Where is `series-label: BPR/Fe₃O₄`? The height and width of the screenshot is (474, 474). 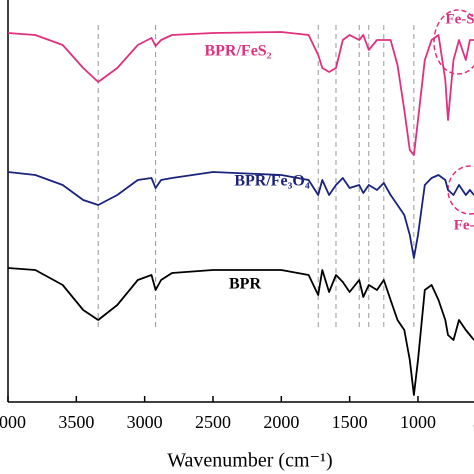
series-label: BPR/Fe₃O₄ is located at coordinates (272, 181).